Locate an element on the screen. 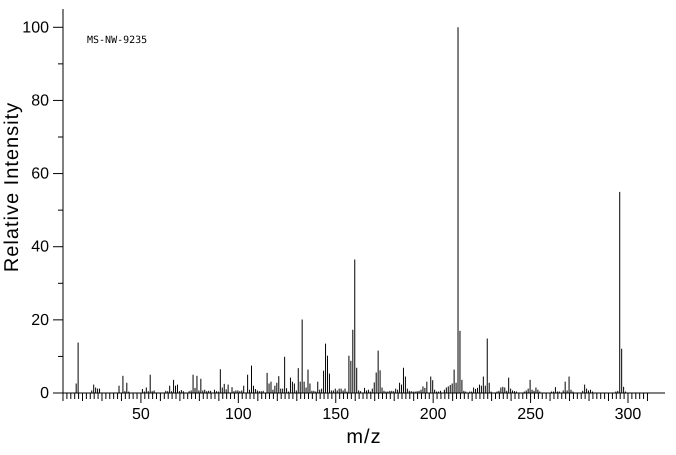 The image size is (676, 455). x-tick-label: 100 is located at coordinates (238, 414).